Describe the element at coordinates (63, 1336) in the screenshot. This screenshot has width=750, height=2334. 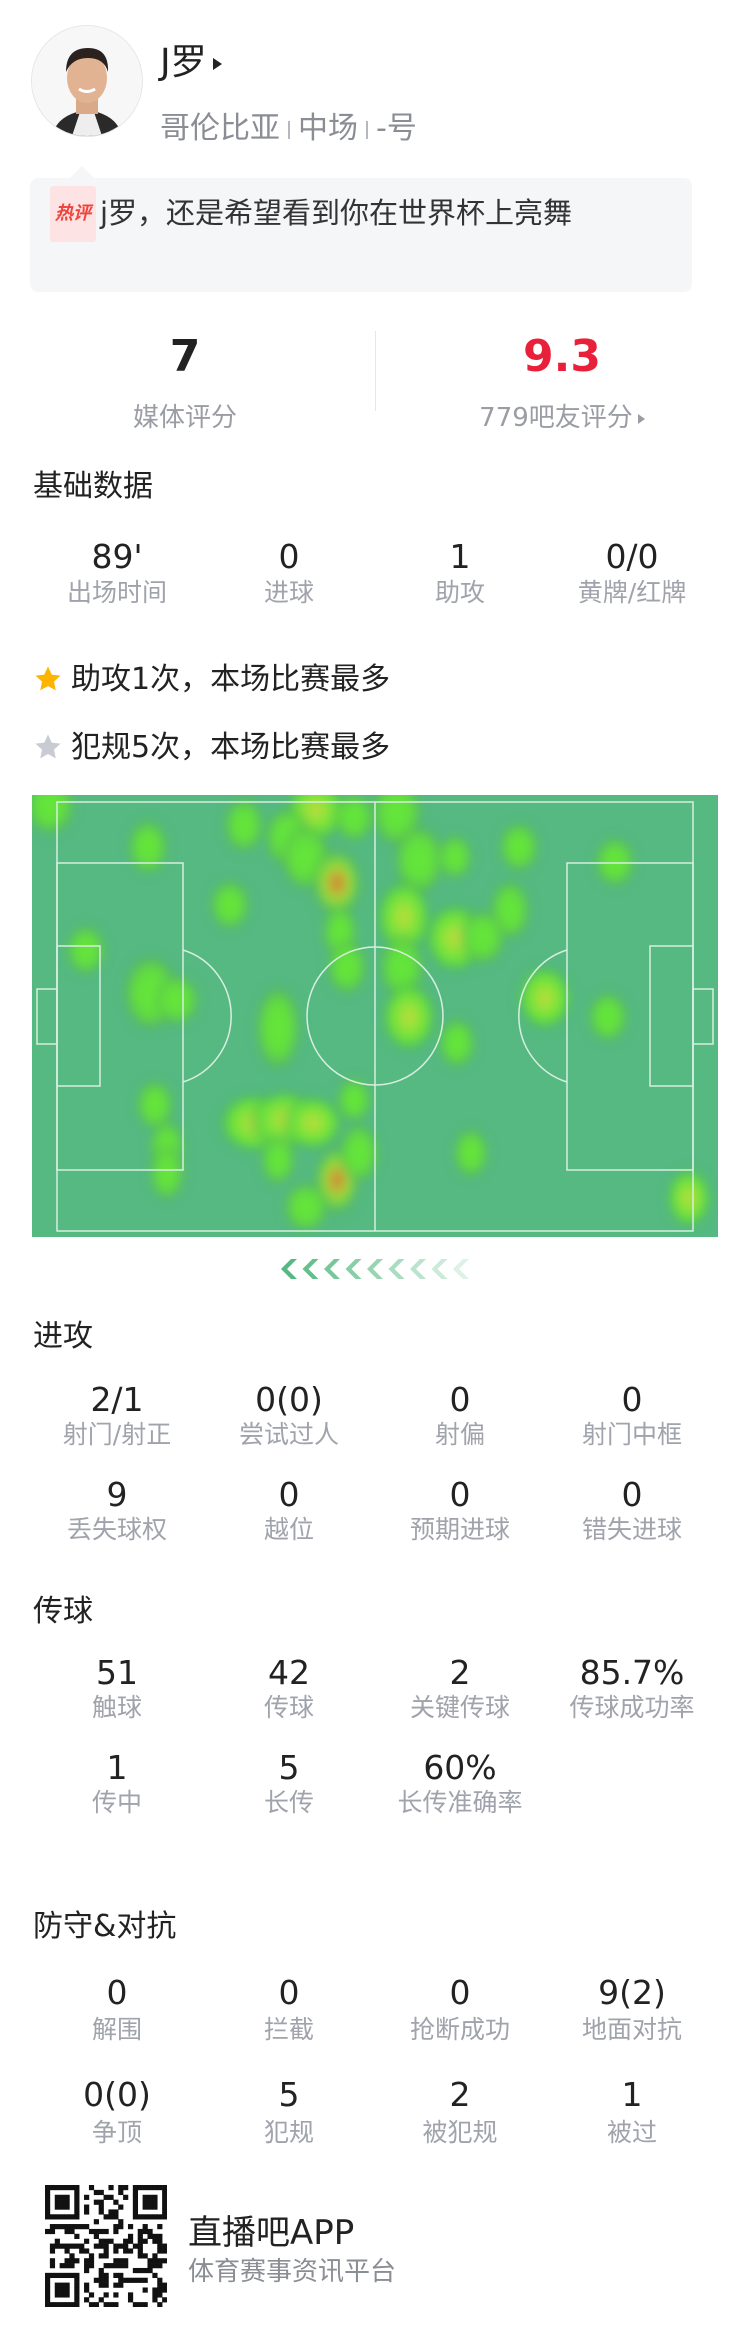
I see `section-title-attack: 进攻` at that location.